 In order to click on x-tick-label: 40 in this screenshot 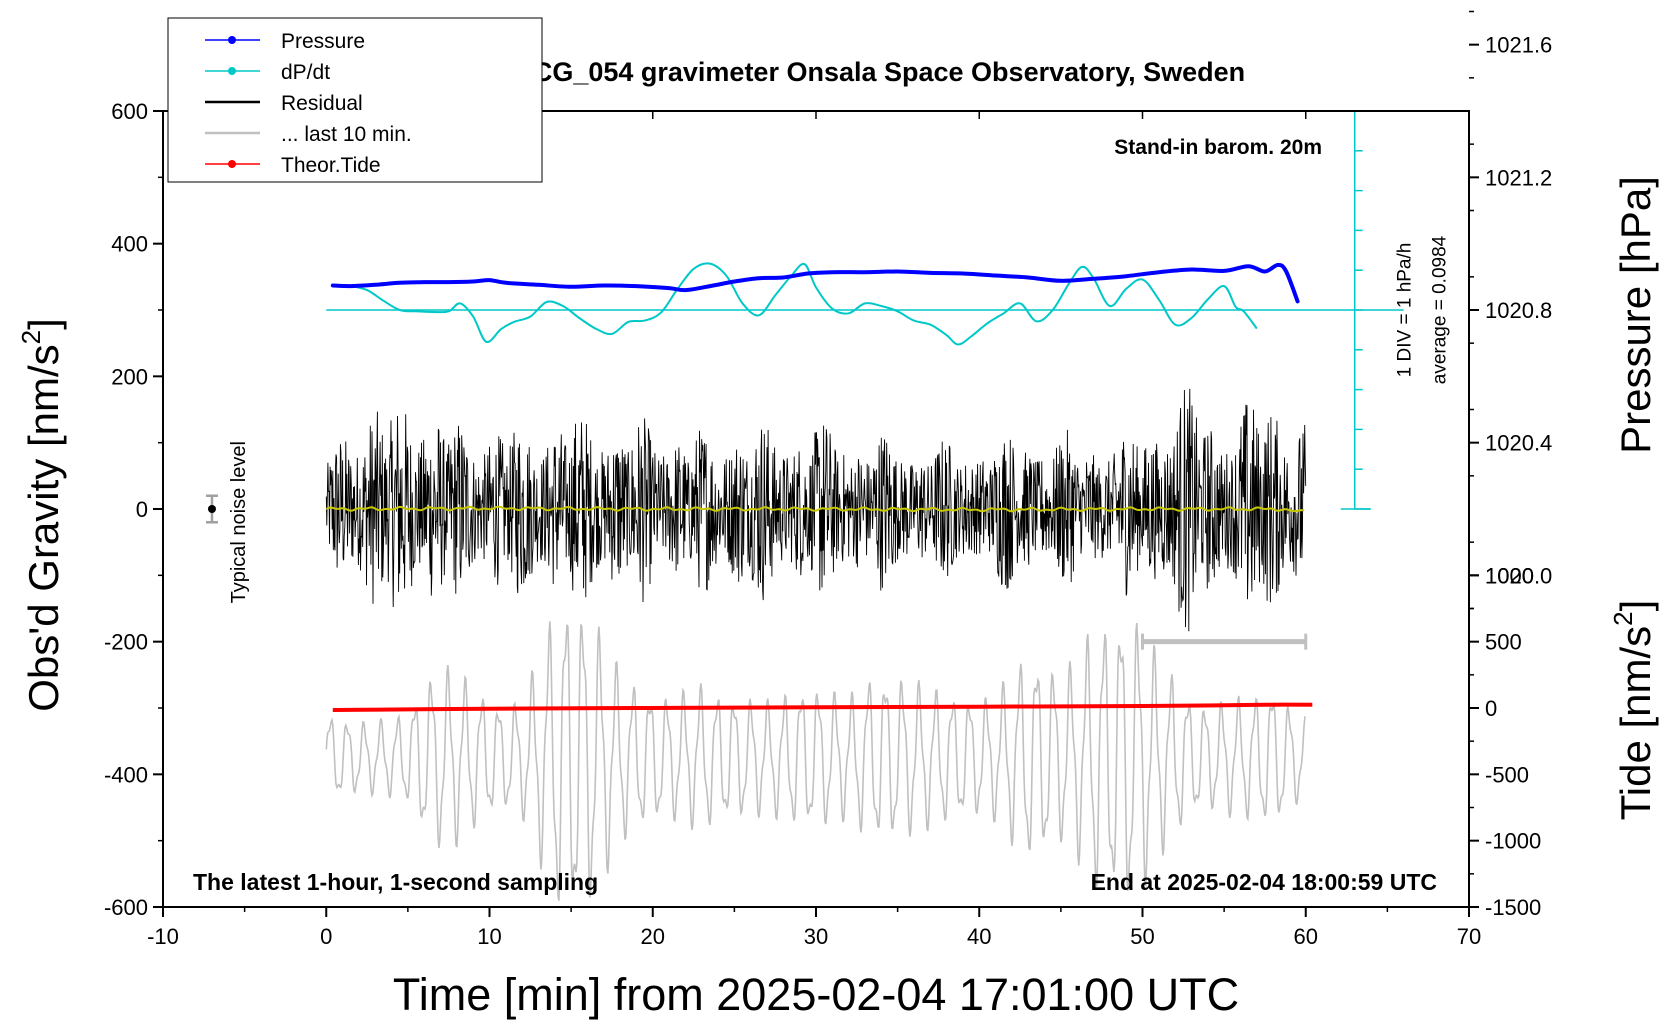, I will do `click(979, 936)`.